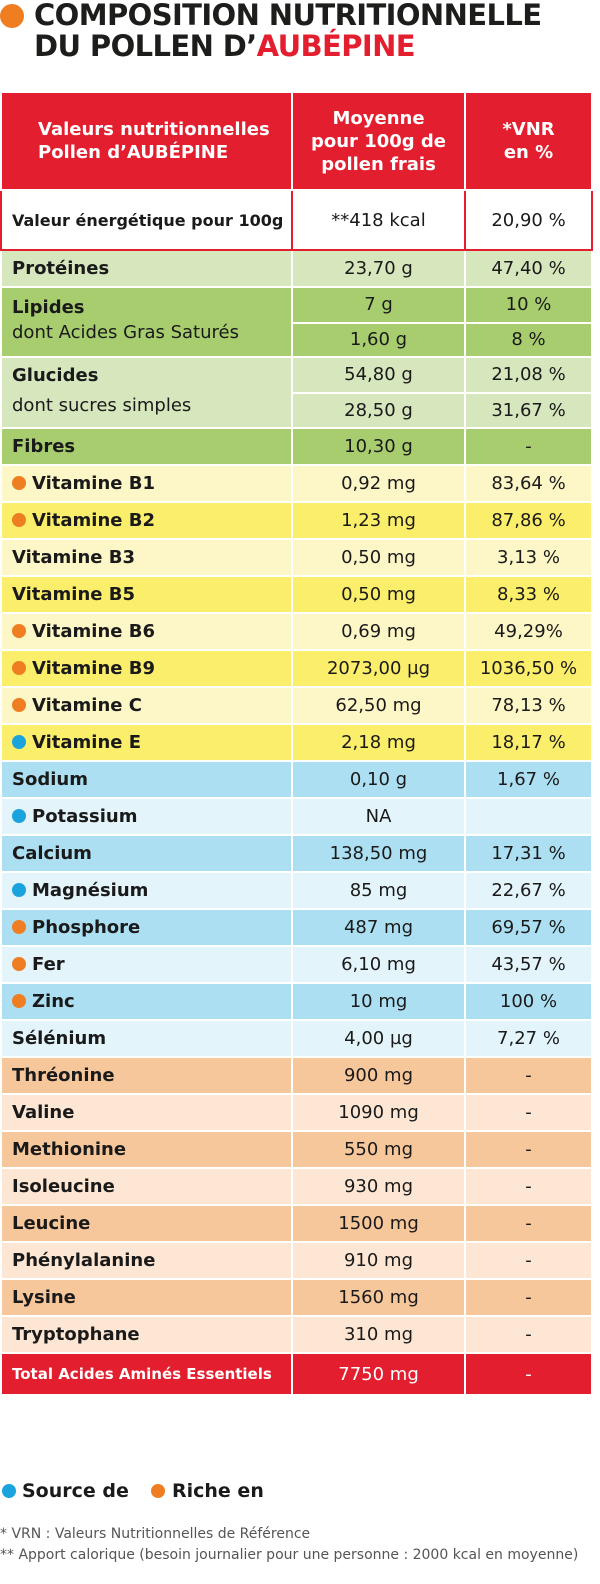 The image size is (600, 1584). I want to click on header-vnr-line-2: en %, so click(528, 152).